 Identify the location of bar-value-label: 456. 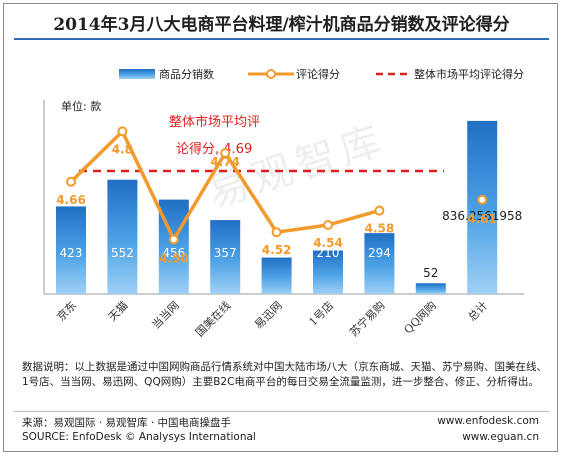
(173, 253).